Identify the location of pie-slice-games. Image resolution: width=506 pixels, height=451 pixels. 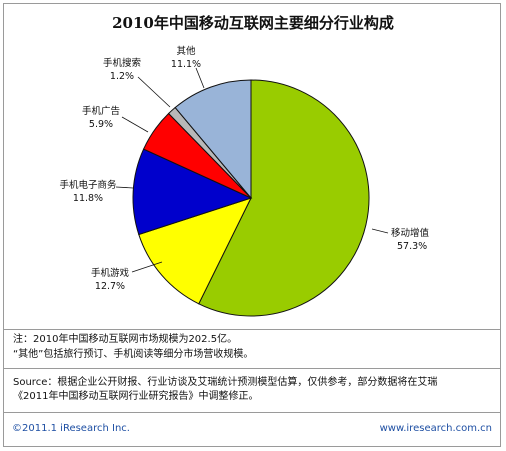
(195, 251).